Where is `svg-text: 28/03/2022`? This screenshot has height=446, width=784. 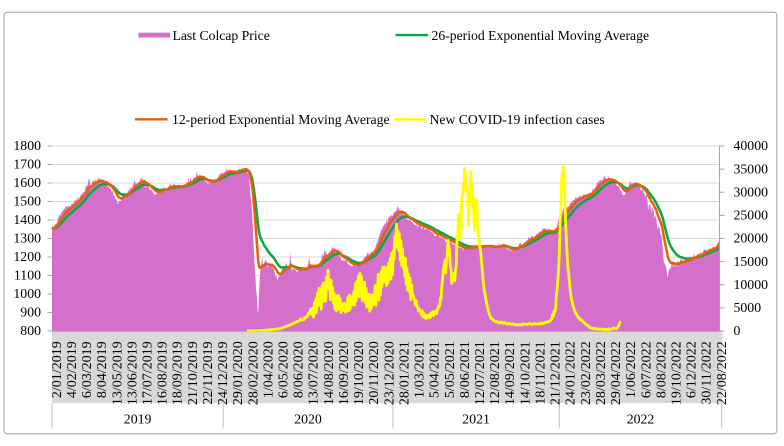 svg-text: 28/03/2022 is located at coordinates (601, 373).